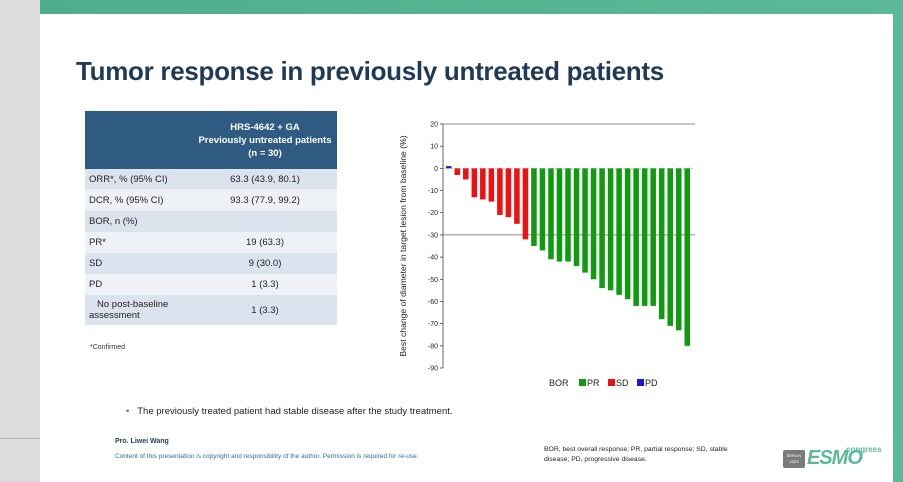 This screenshot has width=903, height=482. Describe the element at coordinates (139, 242) in the screenshot. I see `row-label: PR*` at that location.